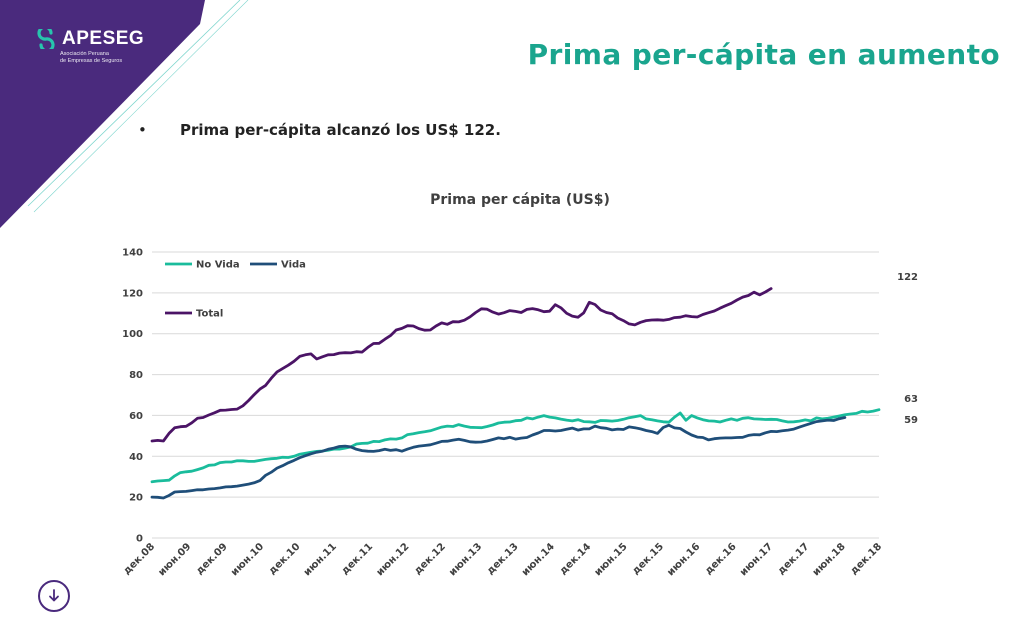 This screenshot has height=640, width=1024. Describe the element at coordinates (285, 559) in the screenshot. I see `x-tick-label: дек.10` at that location.